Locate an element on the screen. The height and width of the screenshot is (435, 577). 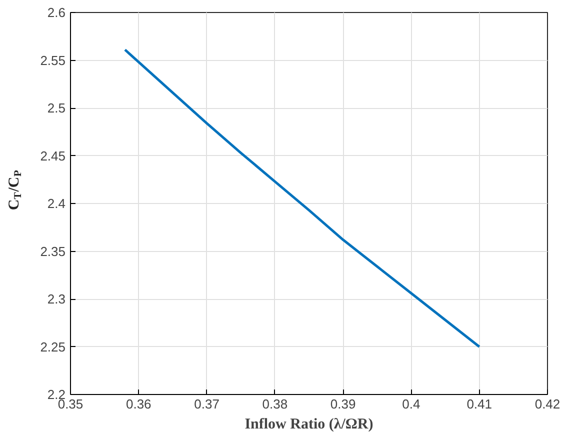
y-tick-label: 2.5 is located at coordinates (56, 108).